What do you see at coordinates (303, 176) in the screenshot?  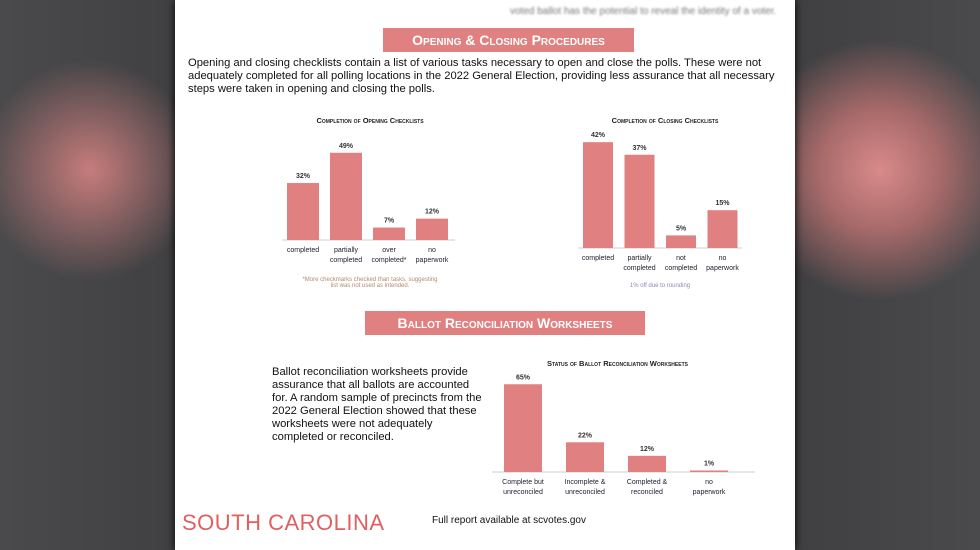 I see `data-label: 32%` at bounding box center [303, 176].